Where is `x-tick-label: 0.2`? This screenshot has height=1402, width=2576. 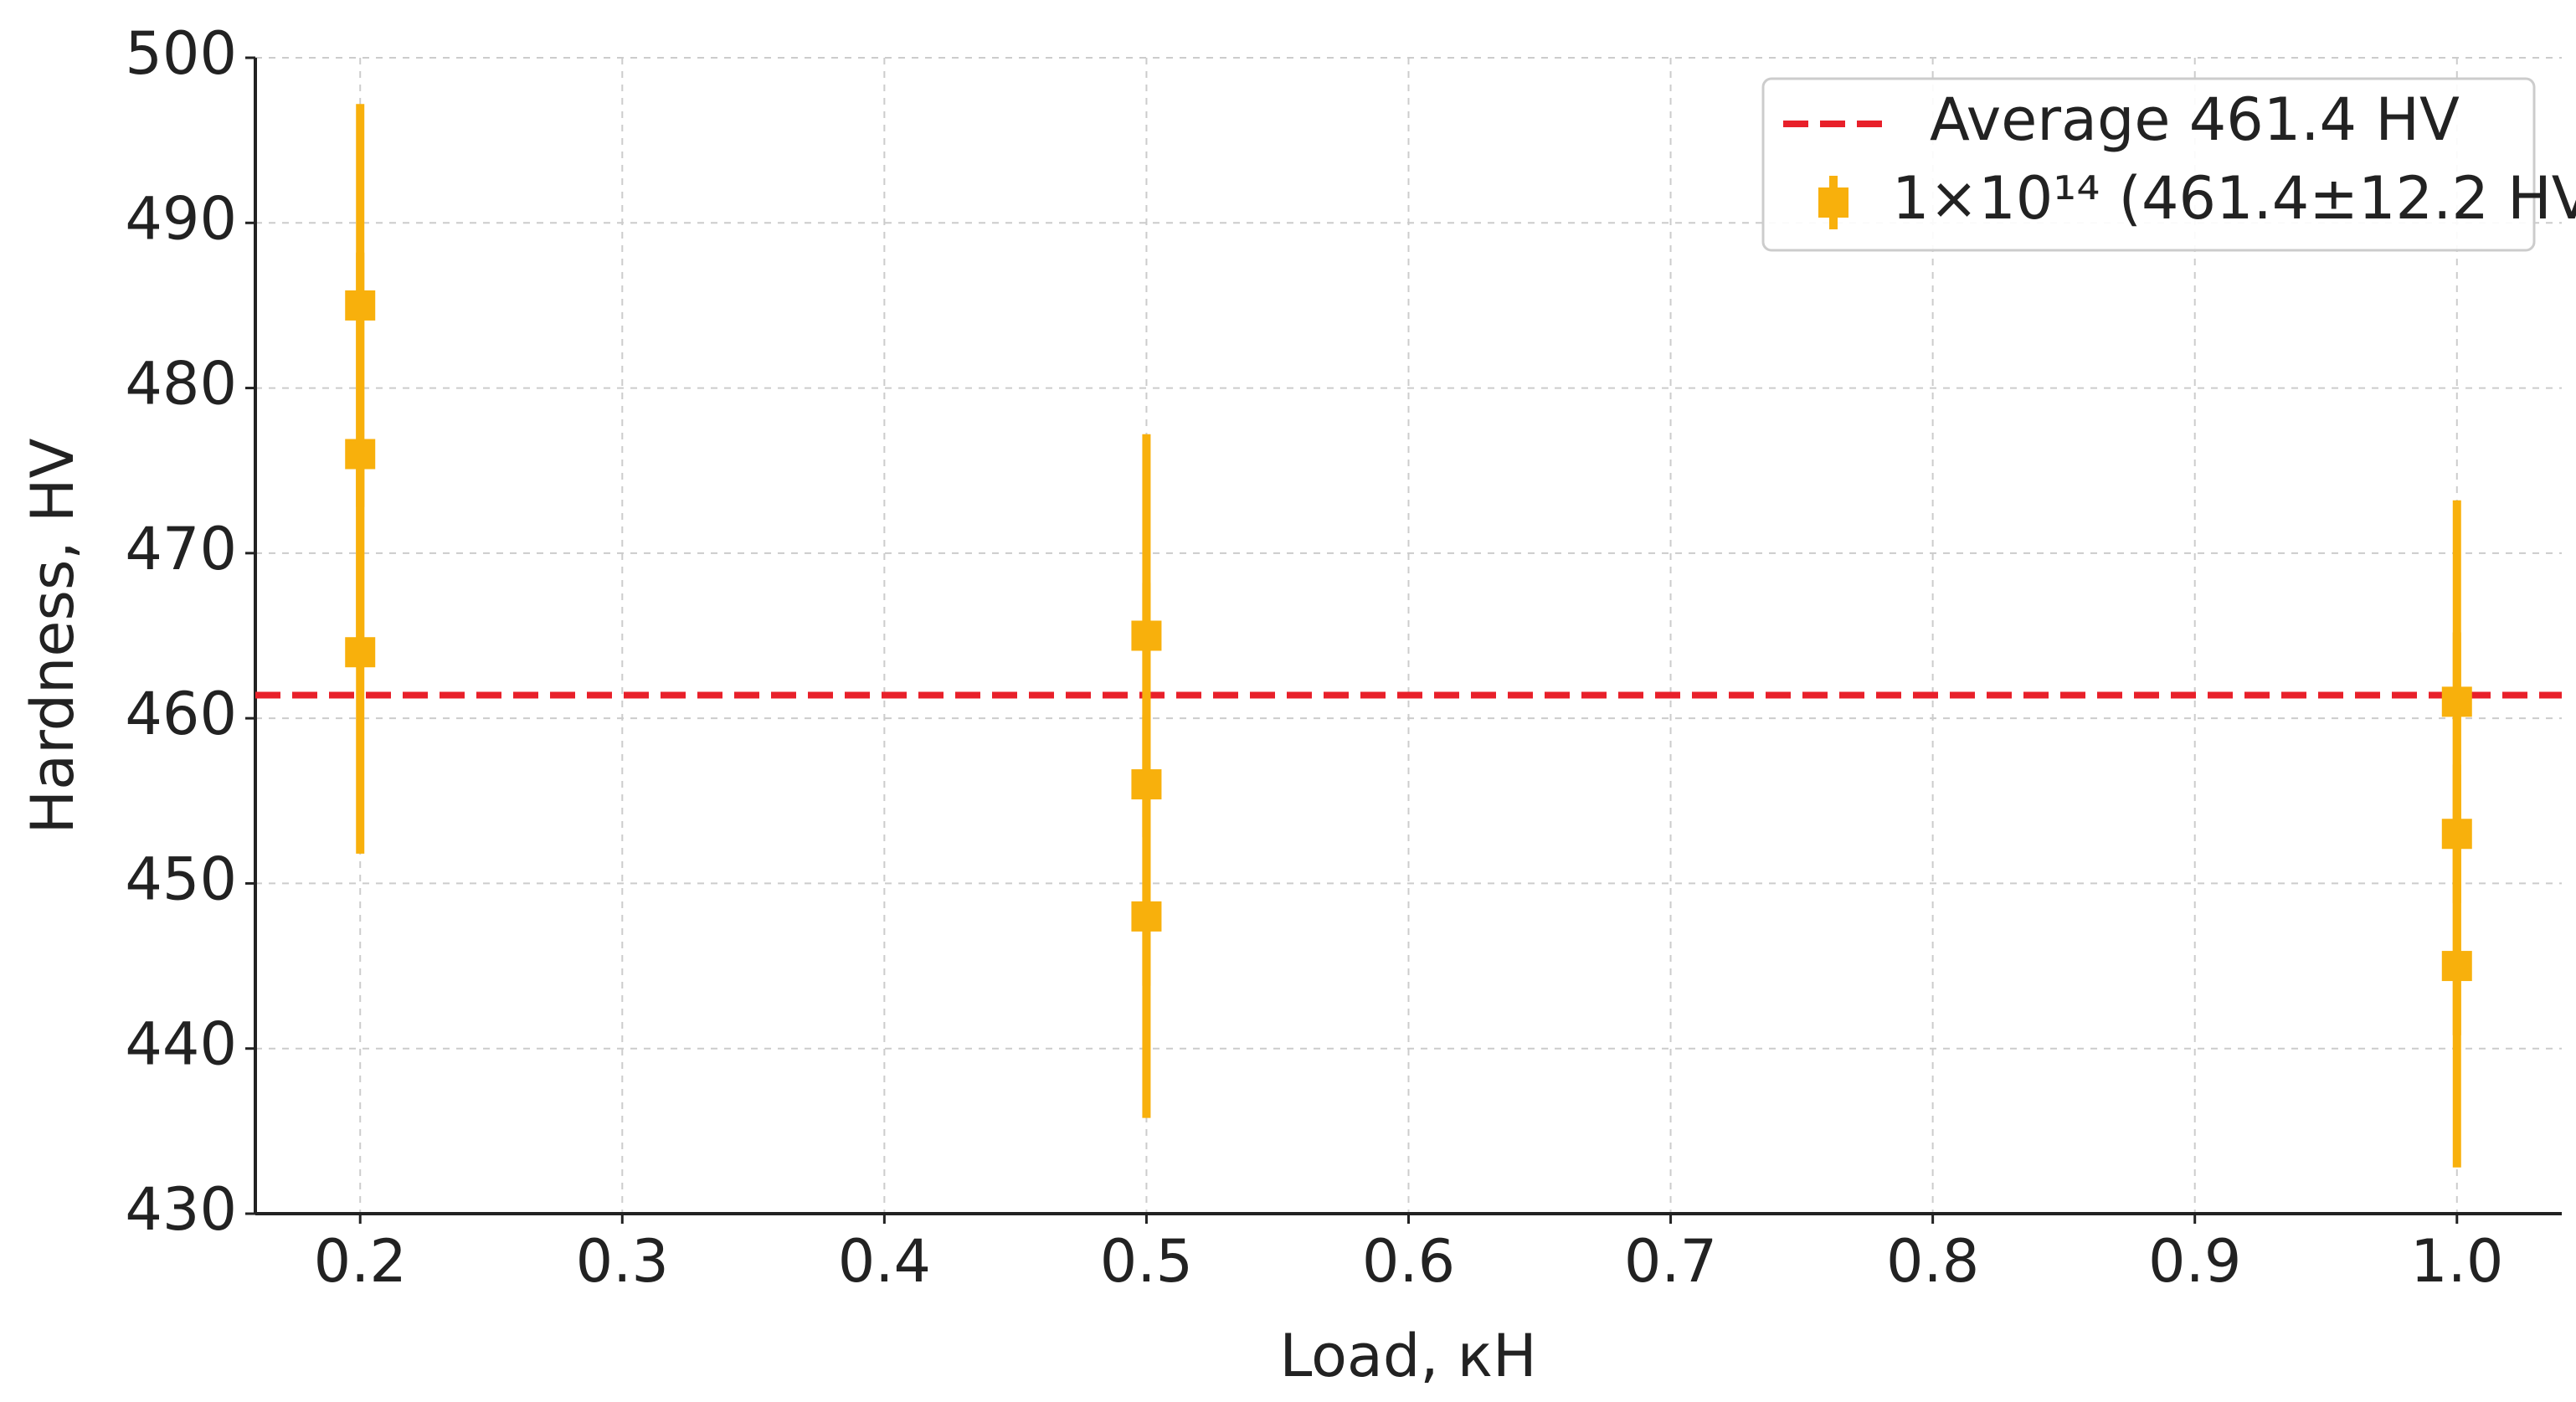
x-tick-label: 0.2 is located at coordinates (361, 1262).